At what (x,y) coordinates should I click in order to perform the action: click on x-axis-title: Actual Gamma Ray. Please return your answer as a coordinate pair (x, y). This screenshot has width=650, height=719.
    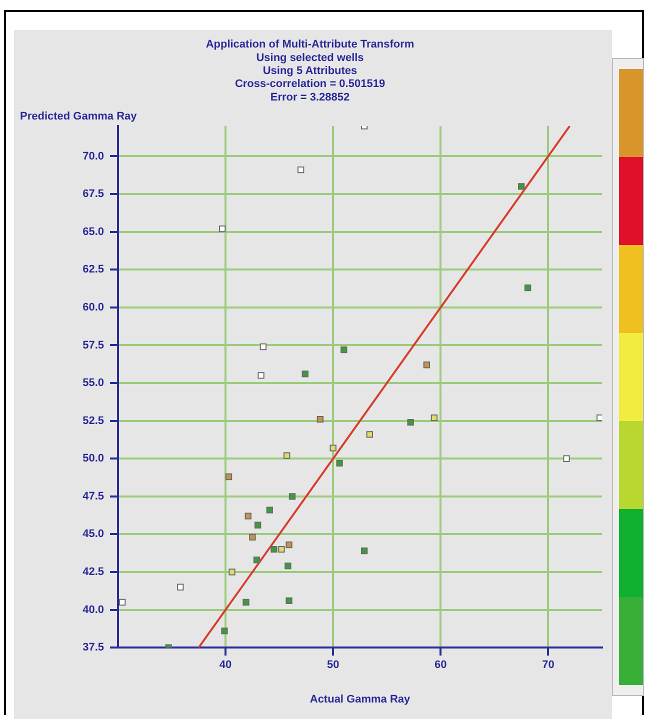
    Looking at the image, I should click on (361, 699).